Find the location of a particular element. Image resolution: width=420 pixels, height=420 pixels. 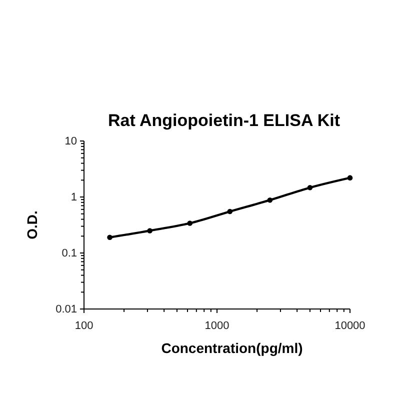

x-tick-label: 10000 is located at coordinates (350, 326).